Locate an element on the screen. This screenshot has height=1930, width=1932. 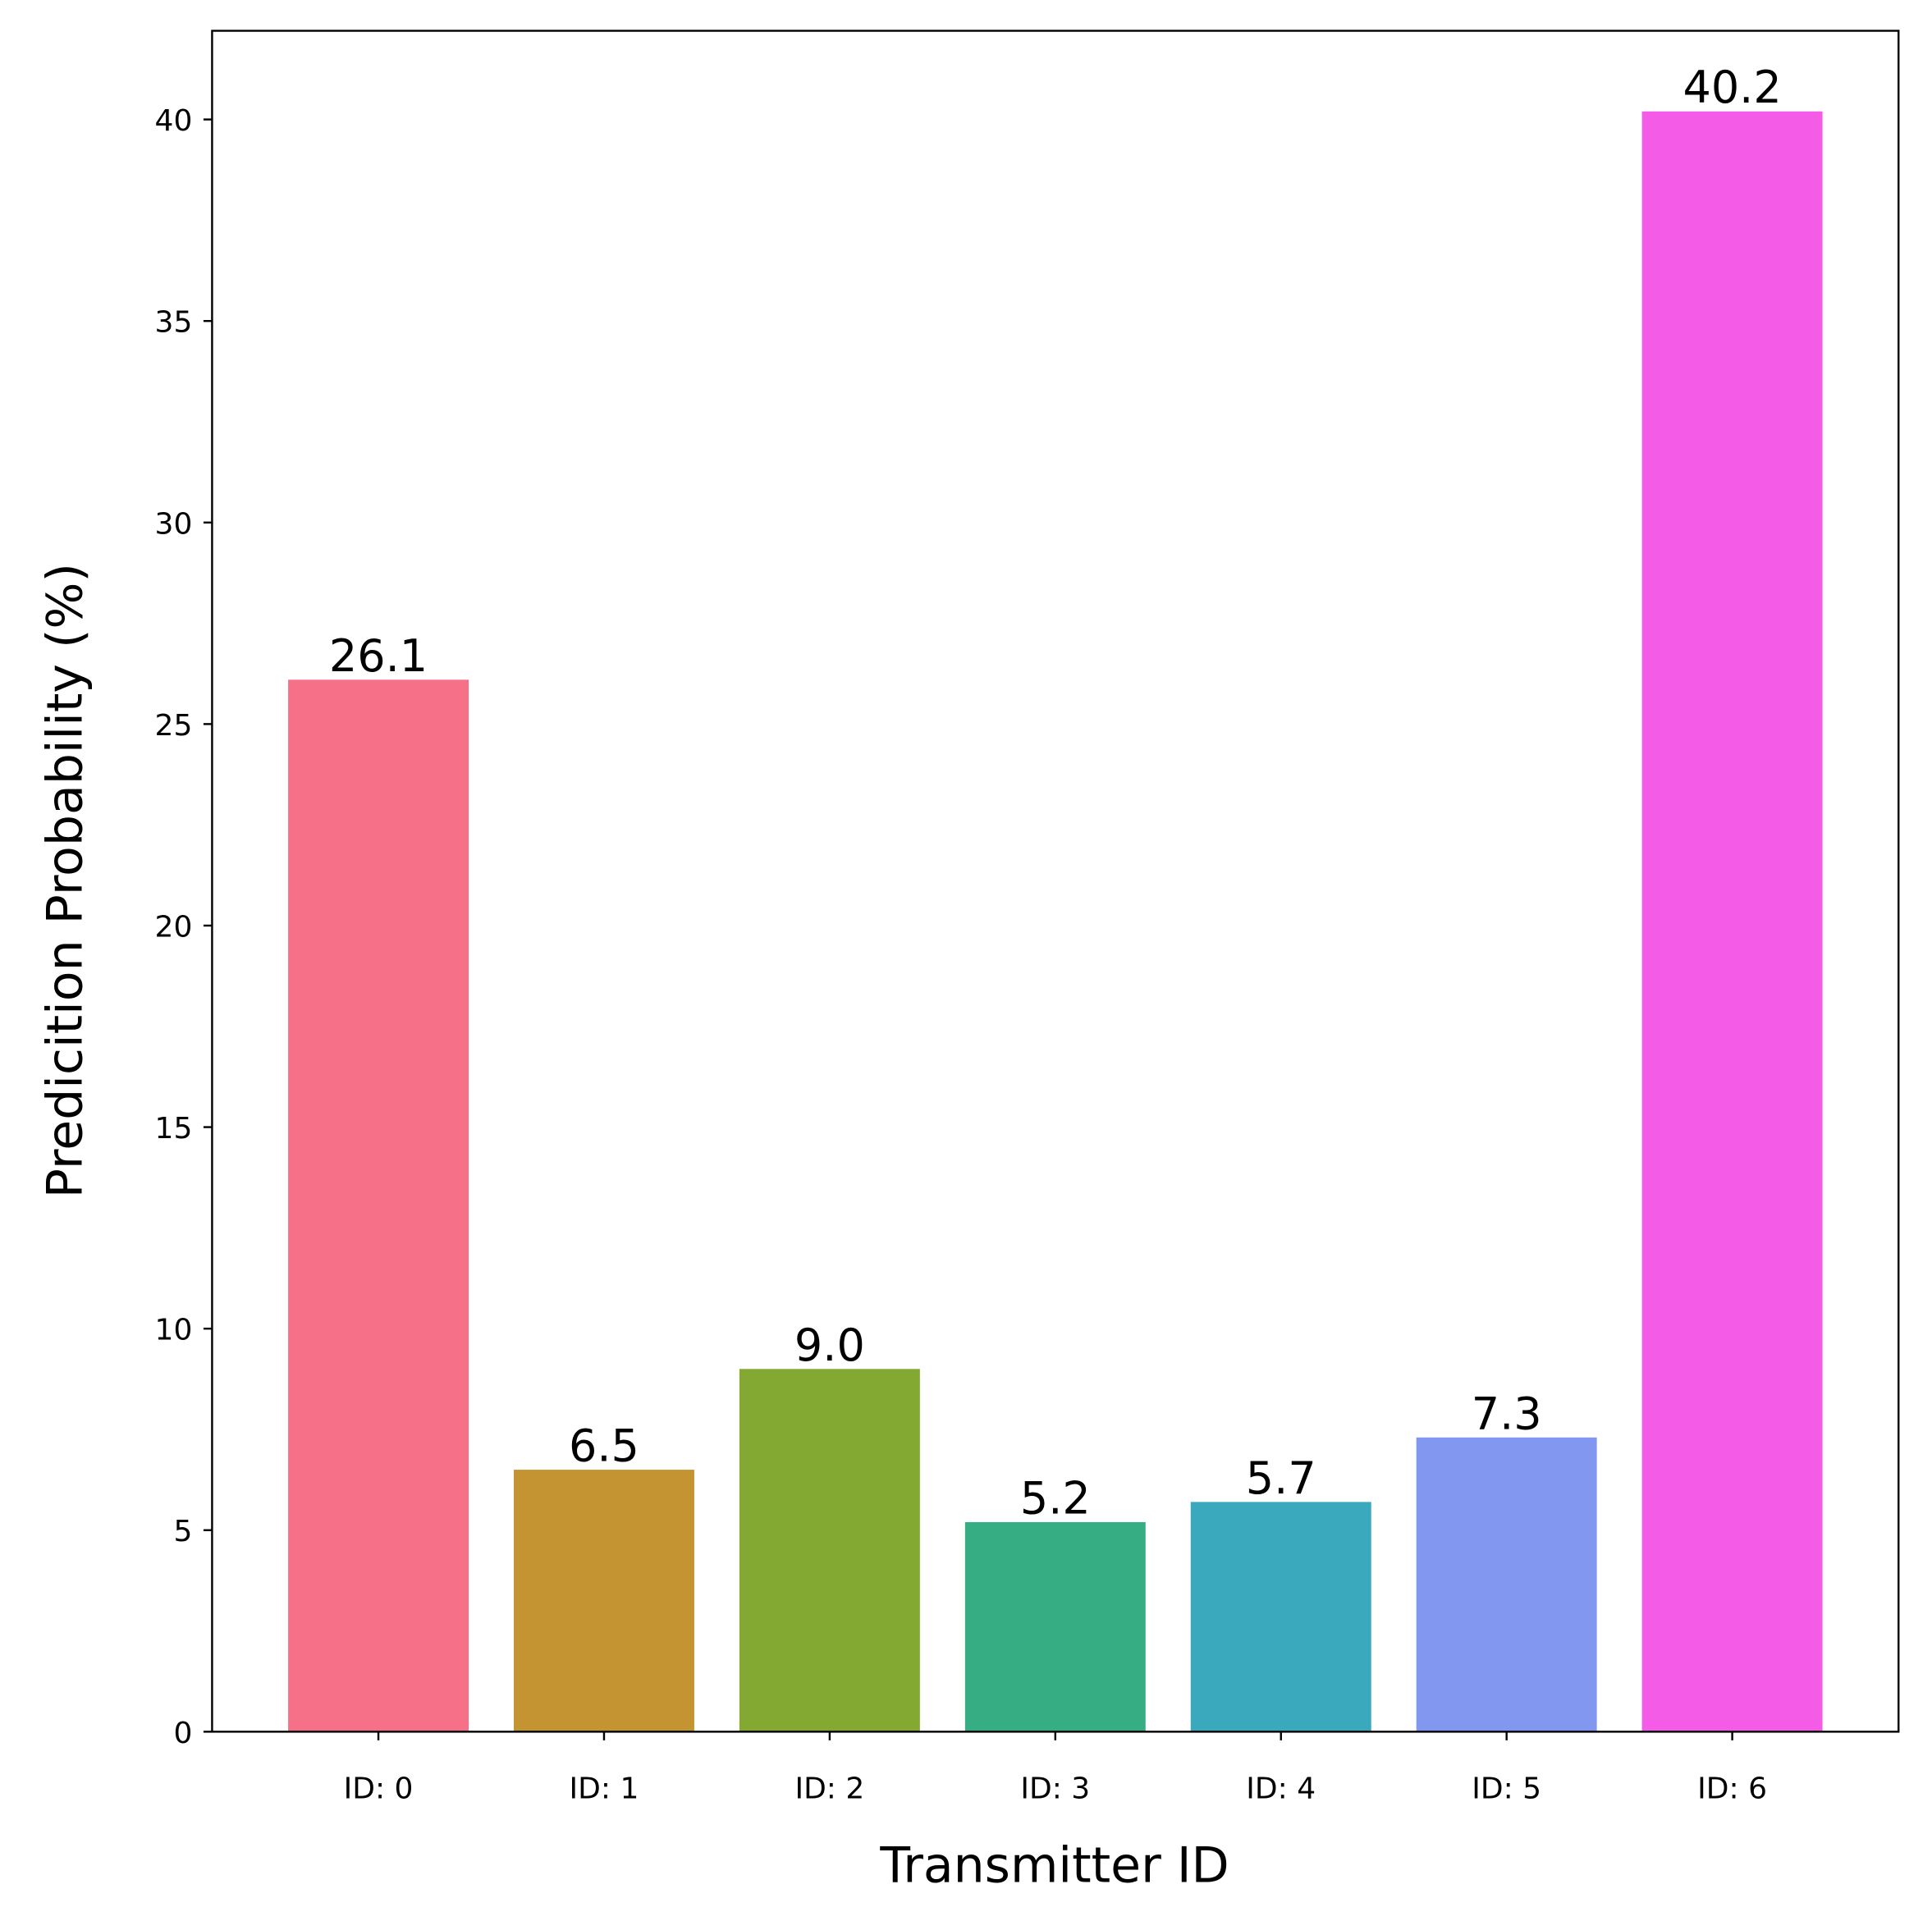
y-tick-label-4: 20 is located at coordinates (174, 927).